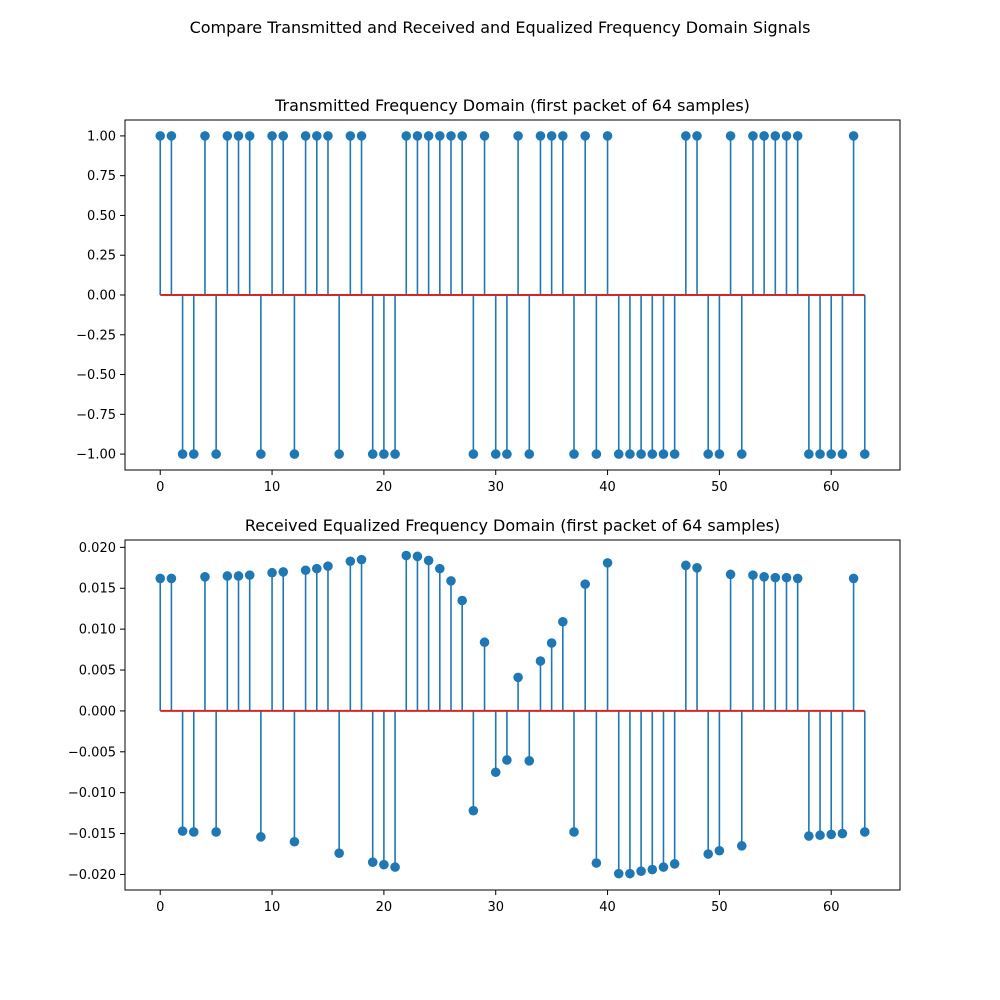 This screenshot has height=1000, width=1000. What do you see at coordinates (101, 256) in the screenshot?
I see `y-tick-label: 0.25` at bounding box center [101, 256].